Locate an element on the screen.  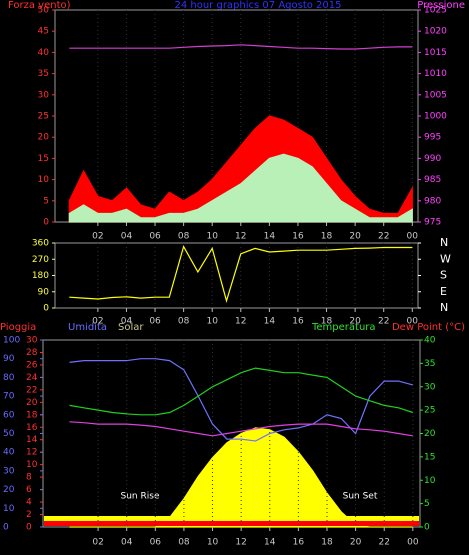
y2-tick-label: 1020 is located at coordinates (435, 32).